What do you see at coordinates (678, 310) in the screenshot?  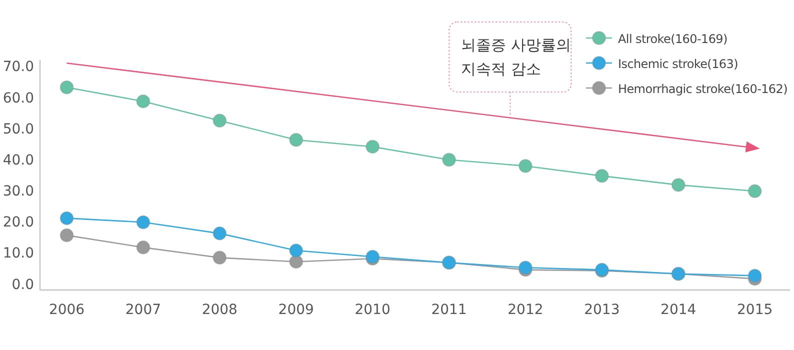 I see `x-tick-label: 2014` at bounding box center [678, 310].